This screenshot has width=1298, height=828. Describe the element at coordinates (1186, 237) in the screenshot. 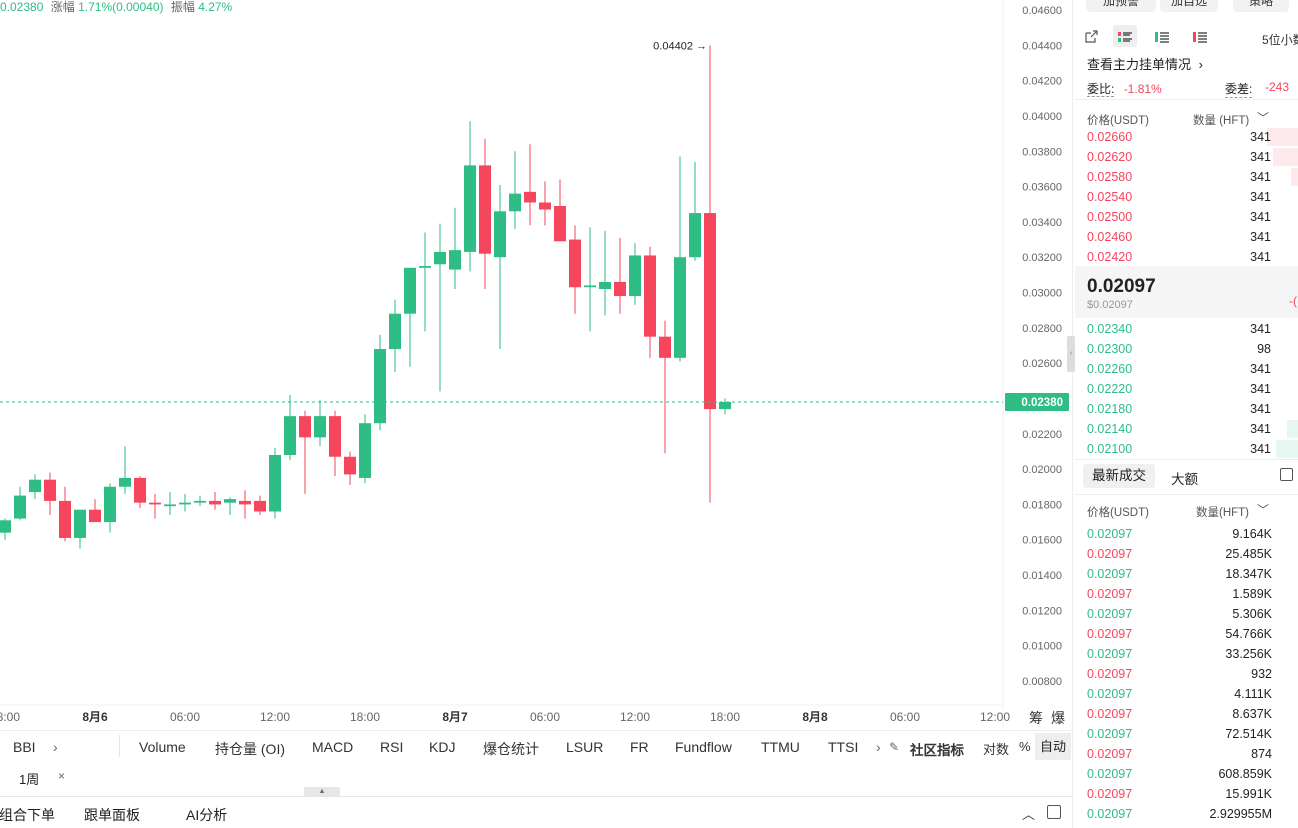

I see `ask-row: 0.02460 341` at that location.